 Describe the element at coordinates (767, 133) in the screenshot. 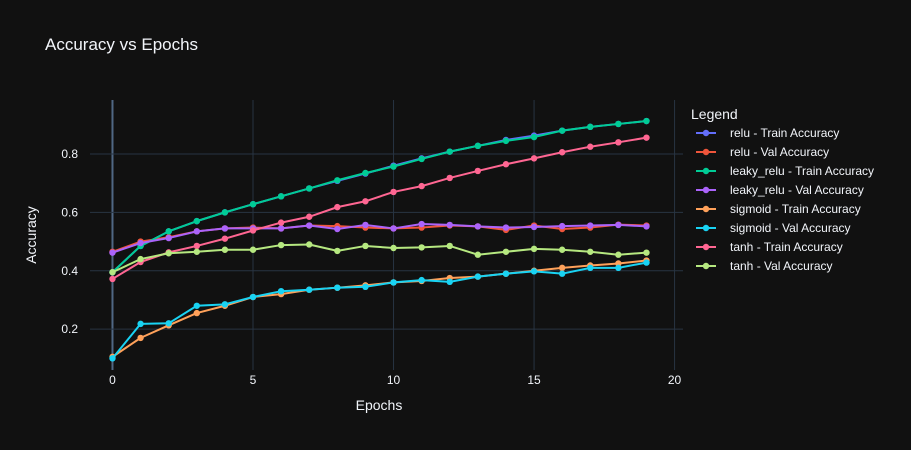

I see `legend-item: relu - Train Accuracy` at that location.